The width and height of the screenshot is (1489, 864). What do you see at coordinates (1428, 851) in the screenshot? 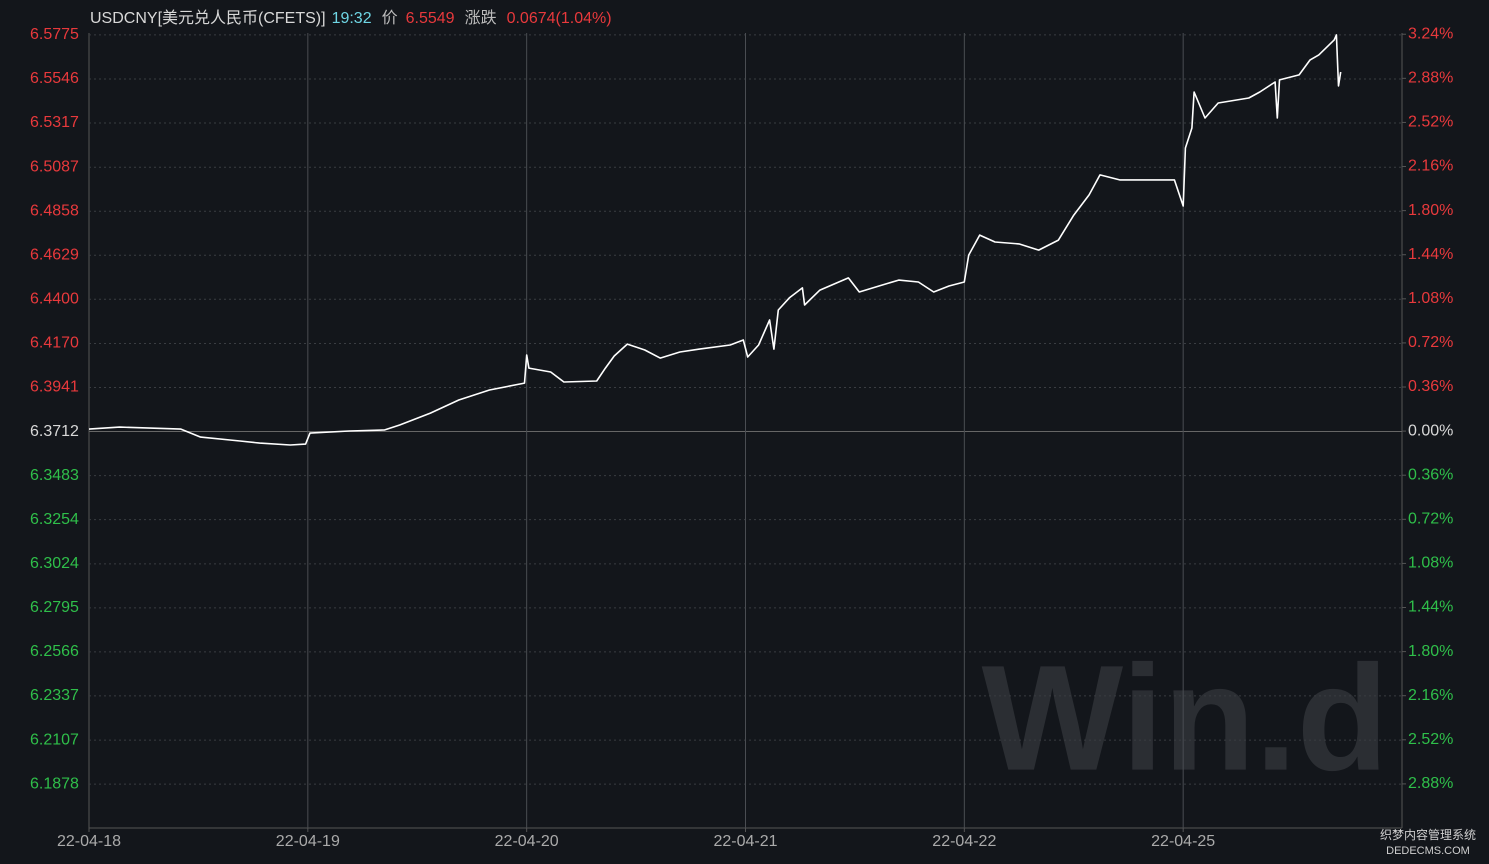
I see `corner-watermark: DEDECMS.COM` at bounding box center [1428, 851].